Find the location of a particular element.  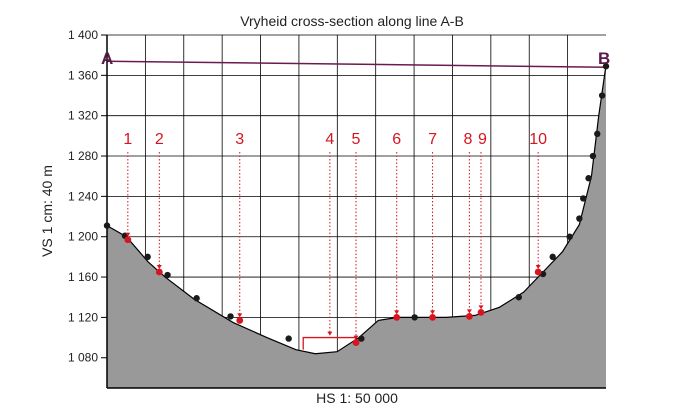

y-tick-label: 1 120 is located at coordinates (83, 317).